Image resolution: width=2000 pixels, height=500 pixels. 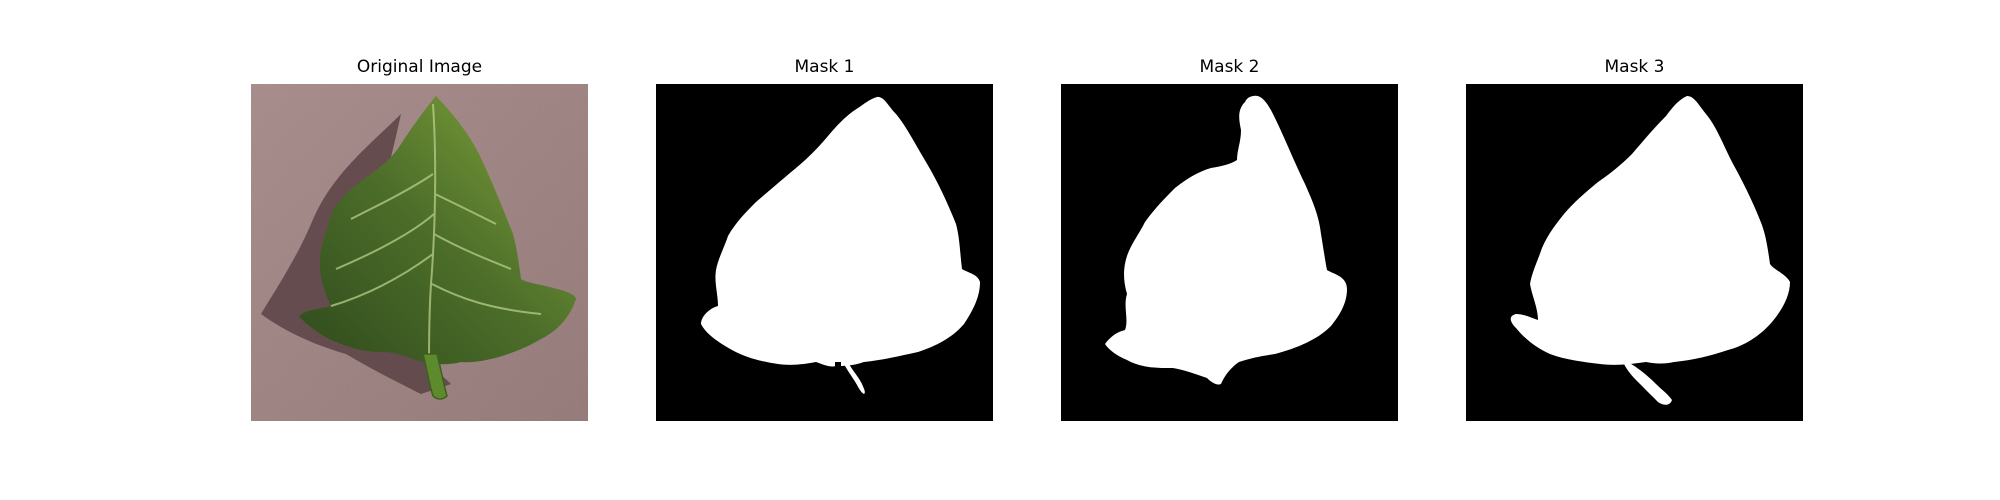 What do you see at coordinates (1634, 67) in the screenshot?
I see `mask-3-title: Mask 3` at bounding box center [1634, 67].